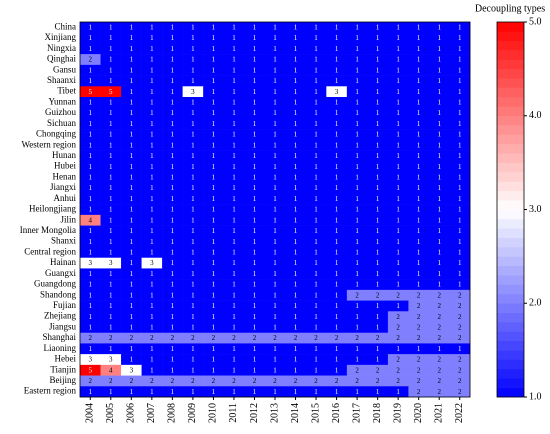  I want to click on colorbar-tick-label: 1.0, so click(535, 396).